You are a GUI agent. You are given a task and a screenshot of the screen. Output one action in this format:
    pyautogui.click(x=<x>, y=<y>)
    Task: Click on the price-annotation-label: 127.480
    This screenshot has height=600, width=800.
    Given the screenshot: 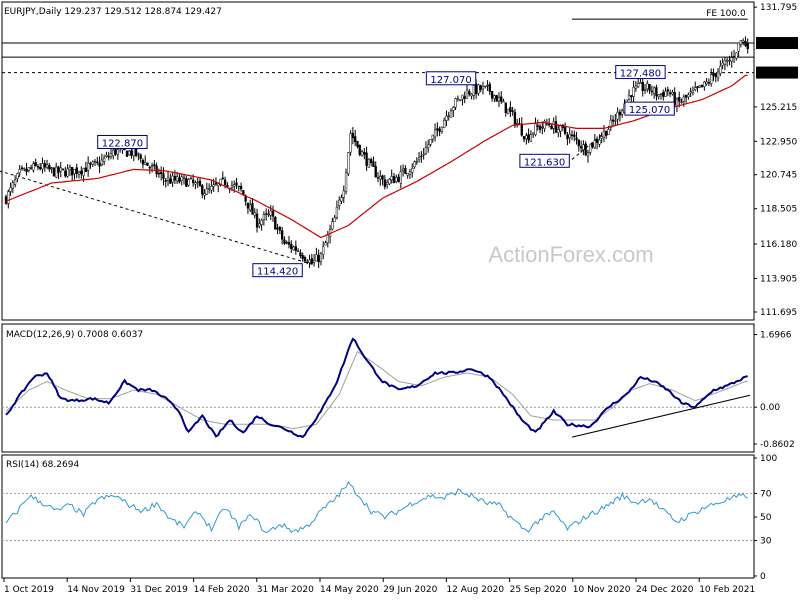 What is the action you would take?
    pyautogui.click(x=640, y=74)
    